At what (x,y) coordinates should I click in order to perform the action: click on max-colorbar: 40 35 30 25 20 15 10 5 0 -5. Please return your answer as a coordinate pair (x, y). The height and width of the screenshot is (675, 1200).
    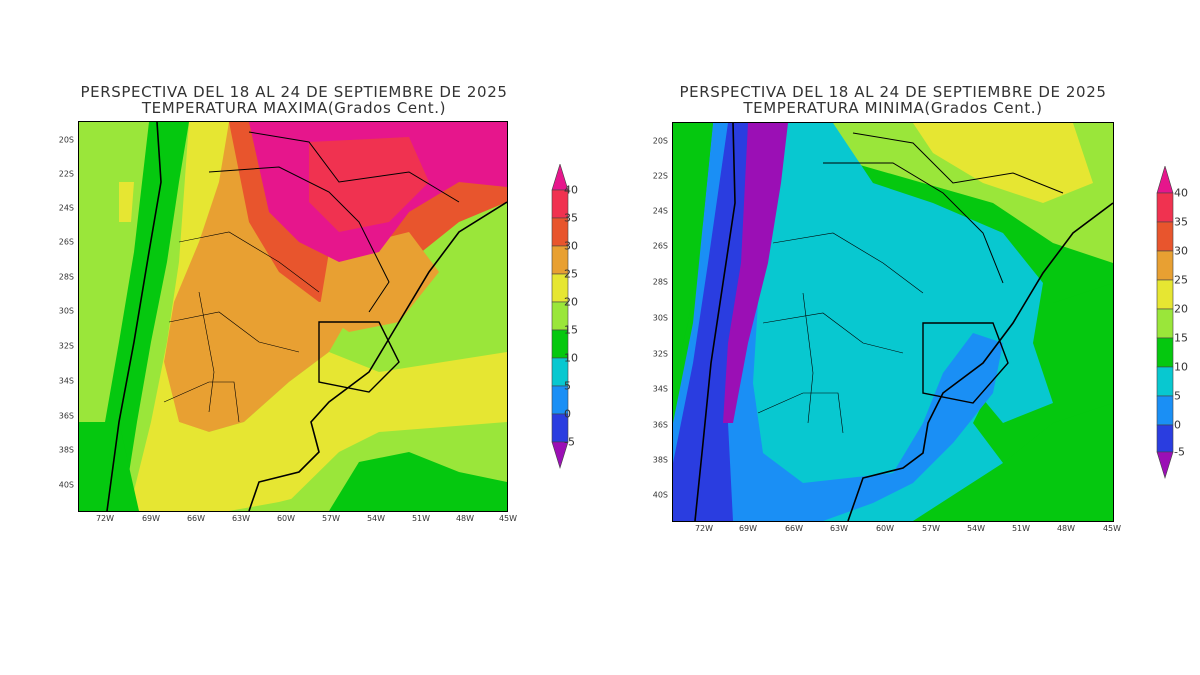
    Looking at the image, I should click on (564, 318).